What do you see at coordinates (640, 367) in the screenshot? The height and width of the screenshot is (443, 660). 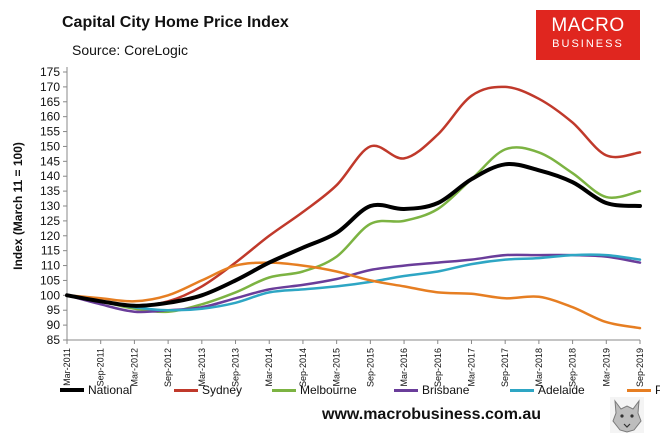 I see `x-tick-label: Sep-2019` at bounding box center [640, 367].